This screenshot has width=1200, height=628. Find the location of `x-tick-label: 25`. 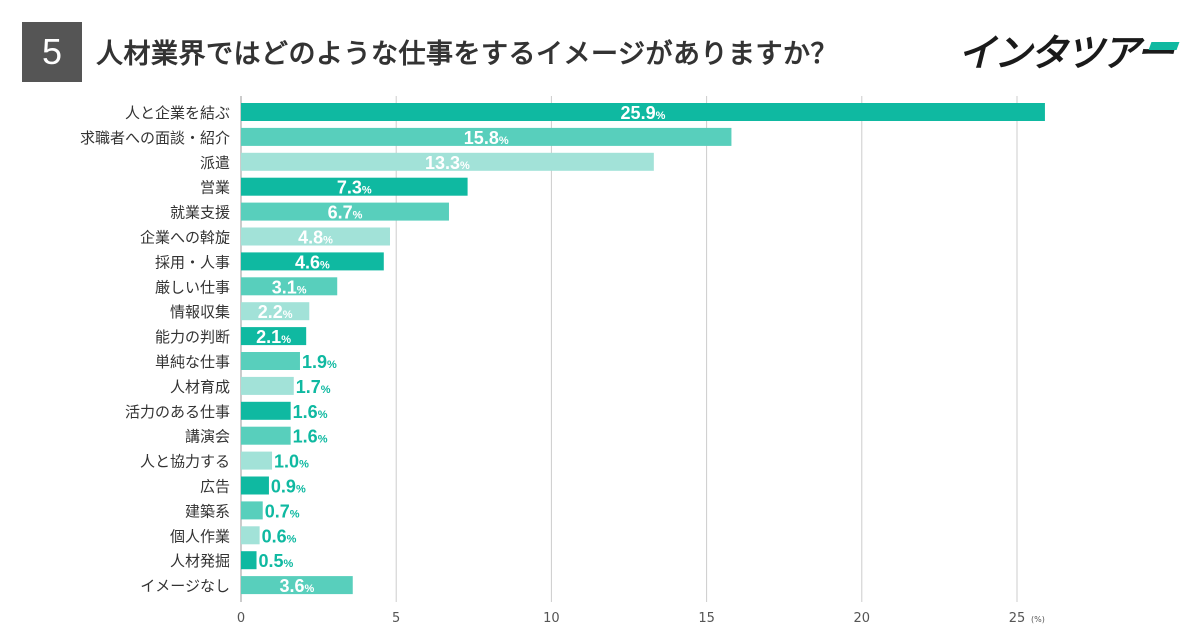

x-tick-label: 25 is located at coordinates (1017, 618).